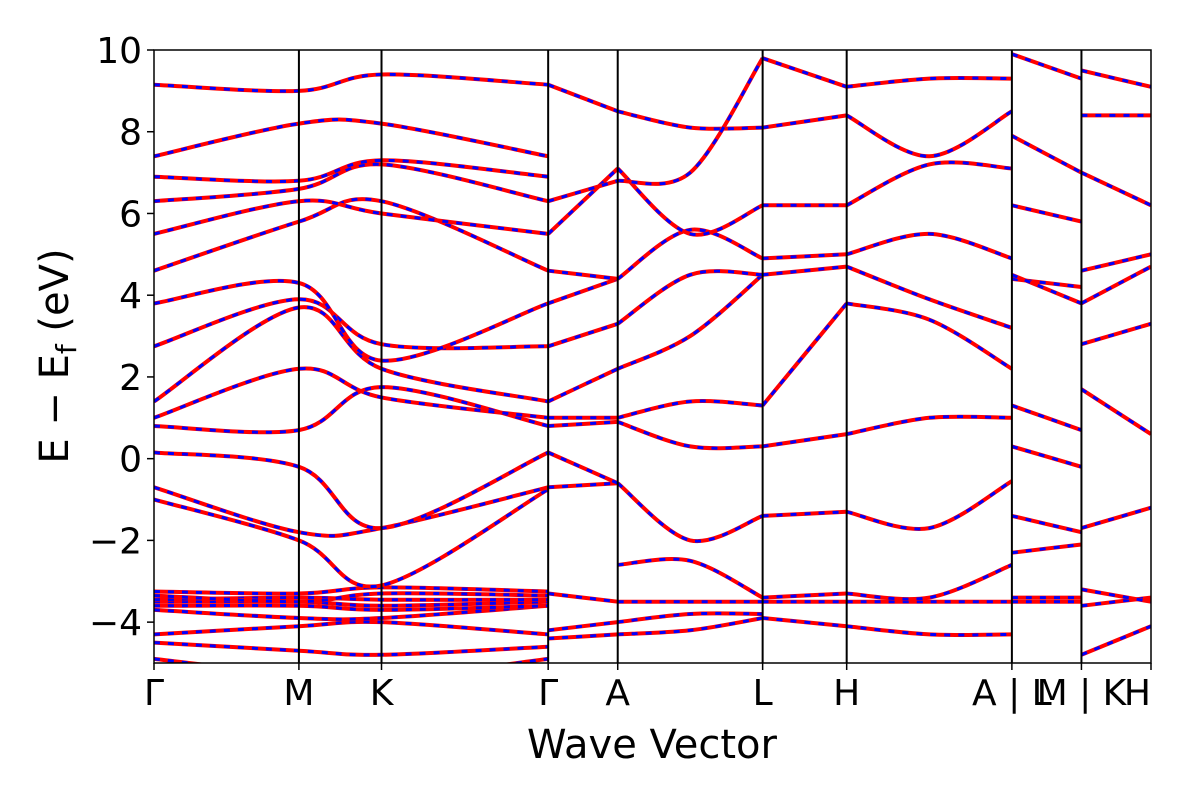  Describe the element at coordinates (351, 170) in the screenshot. I see `band-line-blue-s0-b20` at that location.